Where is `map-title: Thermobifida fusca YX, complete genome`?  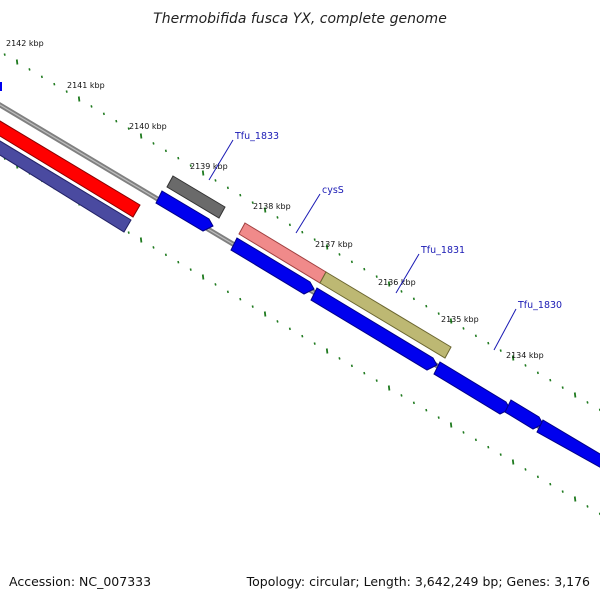 map-title: Thermobifida fusca YX, complete genome is located at coordinates (300, 19).